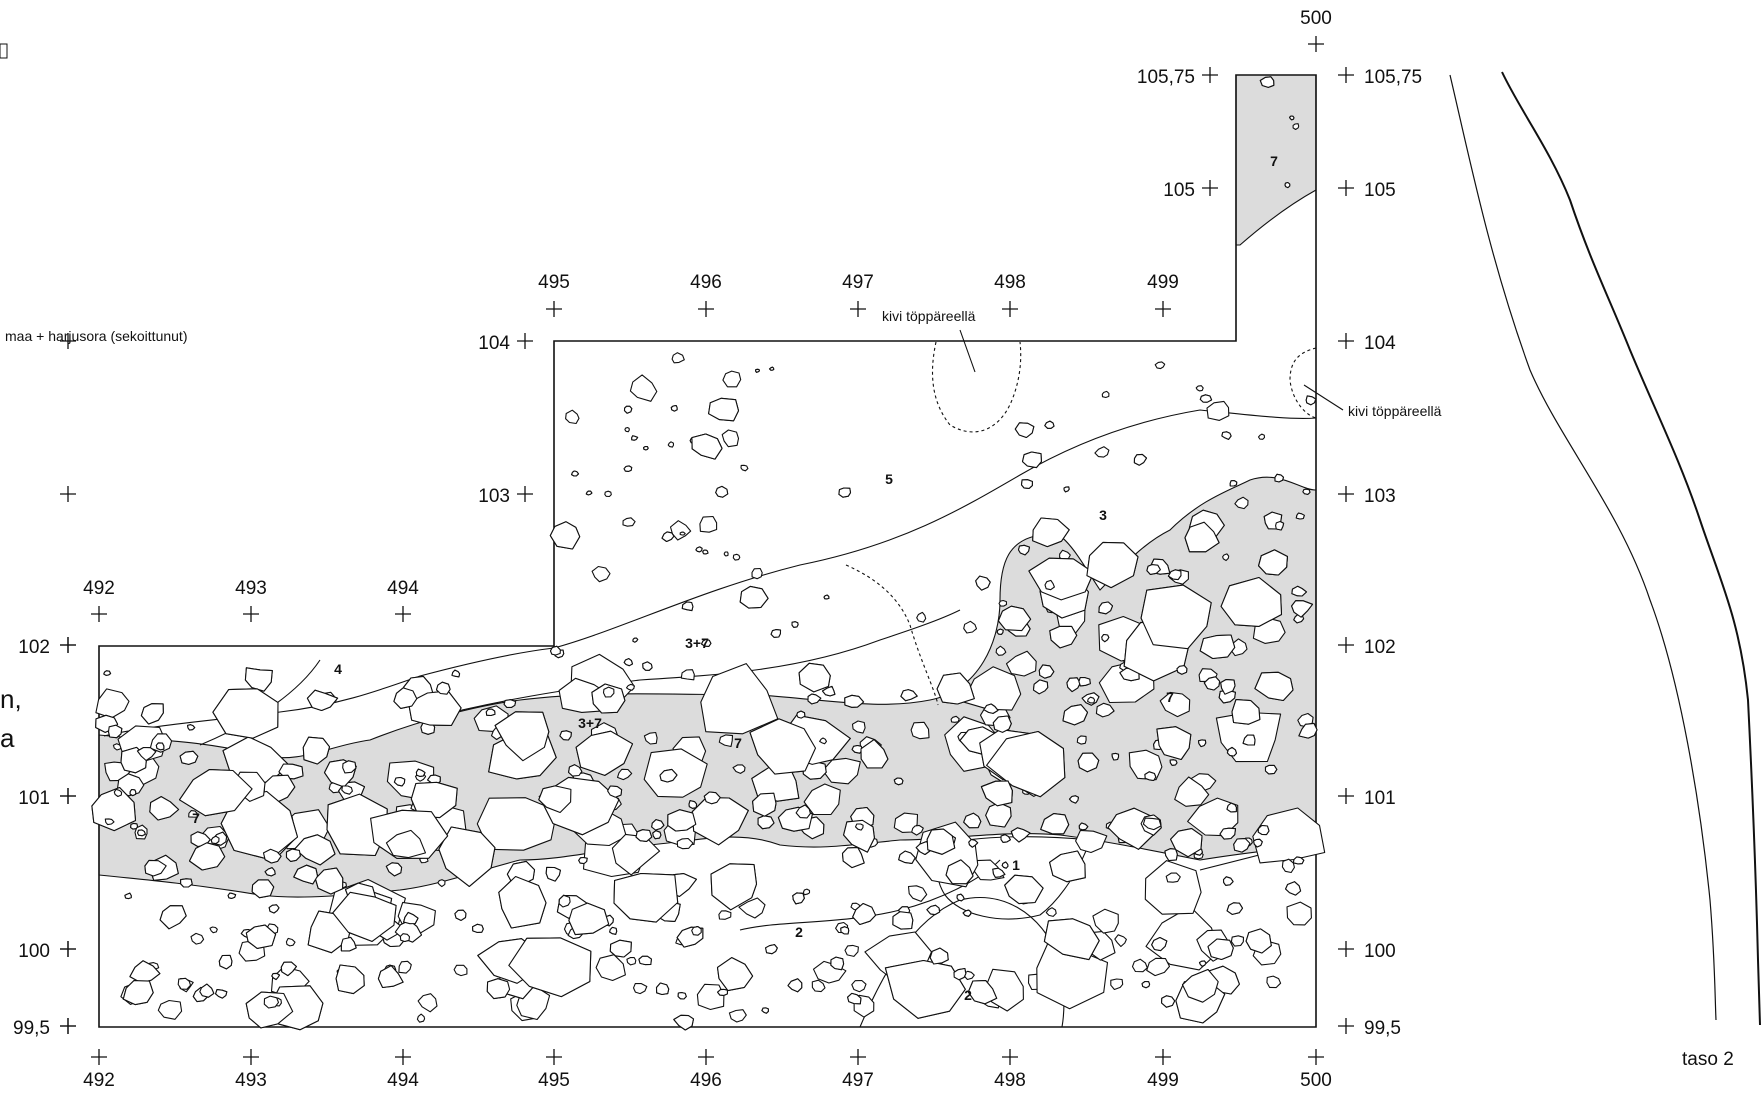 The width and height of the screenshot is (1761, 1093). What do you see at coordinates (1316, 1080) in the screenshot?
I see `tick-x-500: 500` at bounding box center [1316, 1080].